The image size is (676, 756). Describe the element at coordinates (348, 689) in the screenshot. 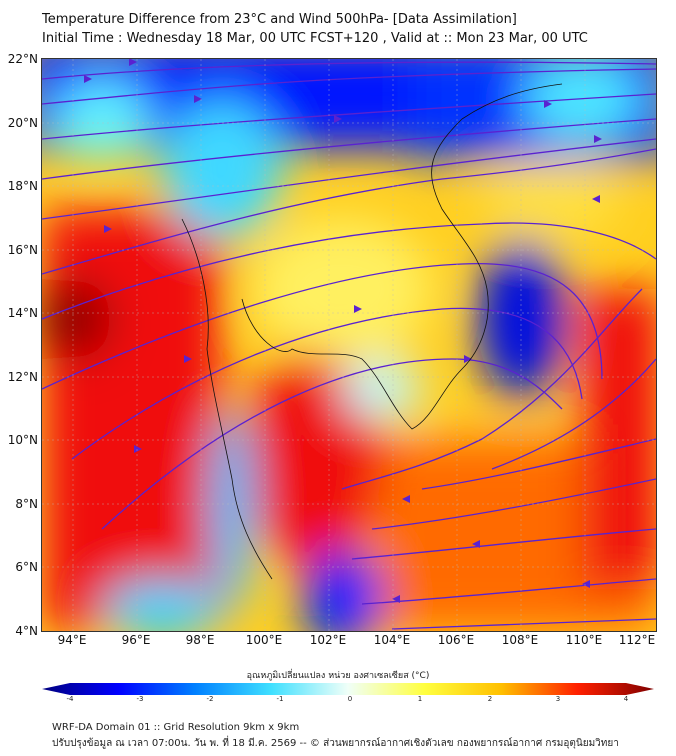

I see `colorbar` at that location.